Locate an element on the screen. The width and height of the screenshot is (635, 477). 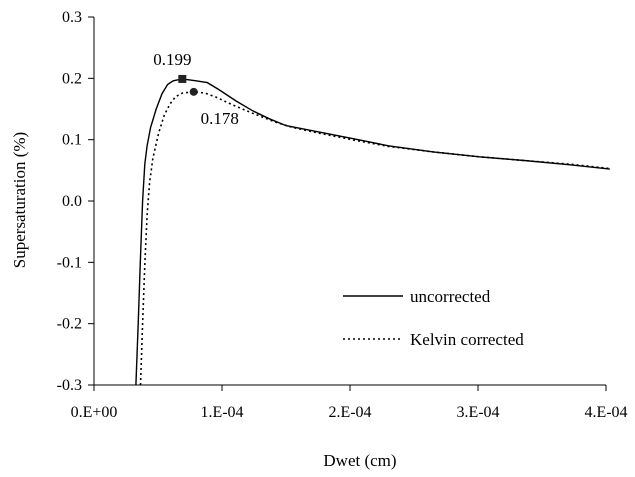
y-tick-label: 0.1 is located at coordinates (72, 140).